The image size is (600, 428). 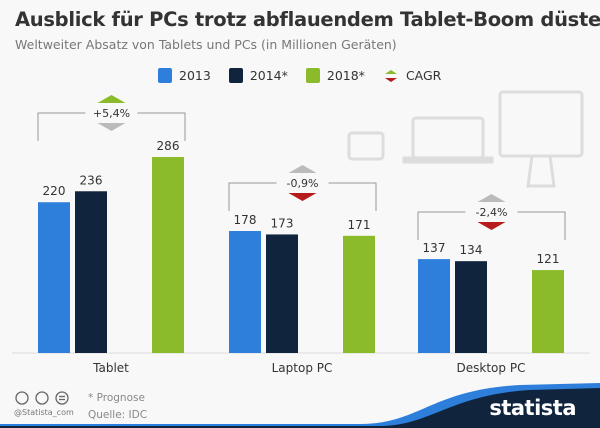 I want to click on legend-label: CAGR, so click(x=423, y=75).